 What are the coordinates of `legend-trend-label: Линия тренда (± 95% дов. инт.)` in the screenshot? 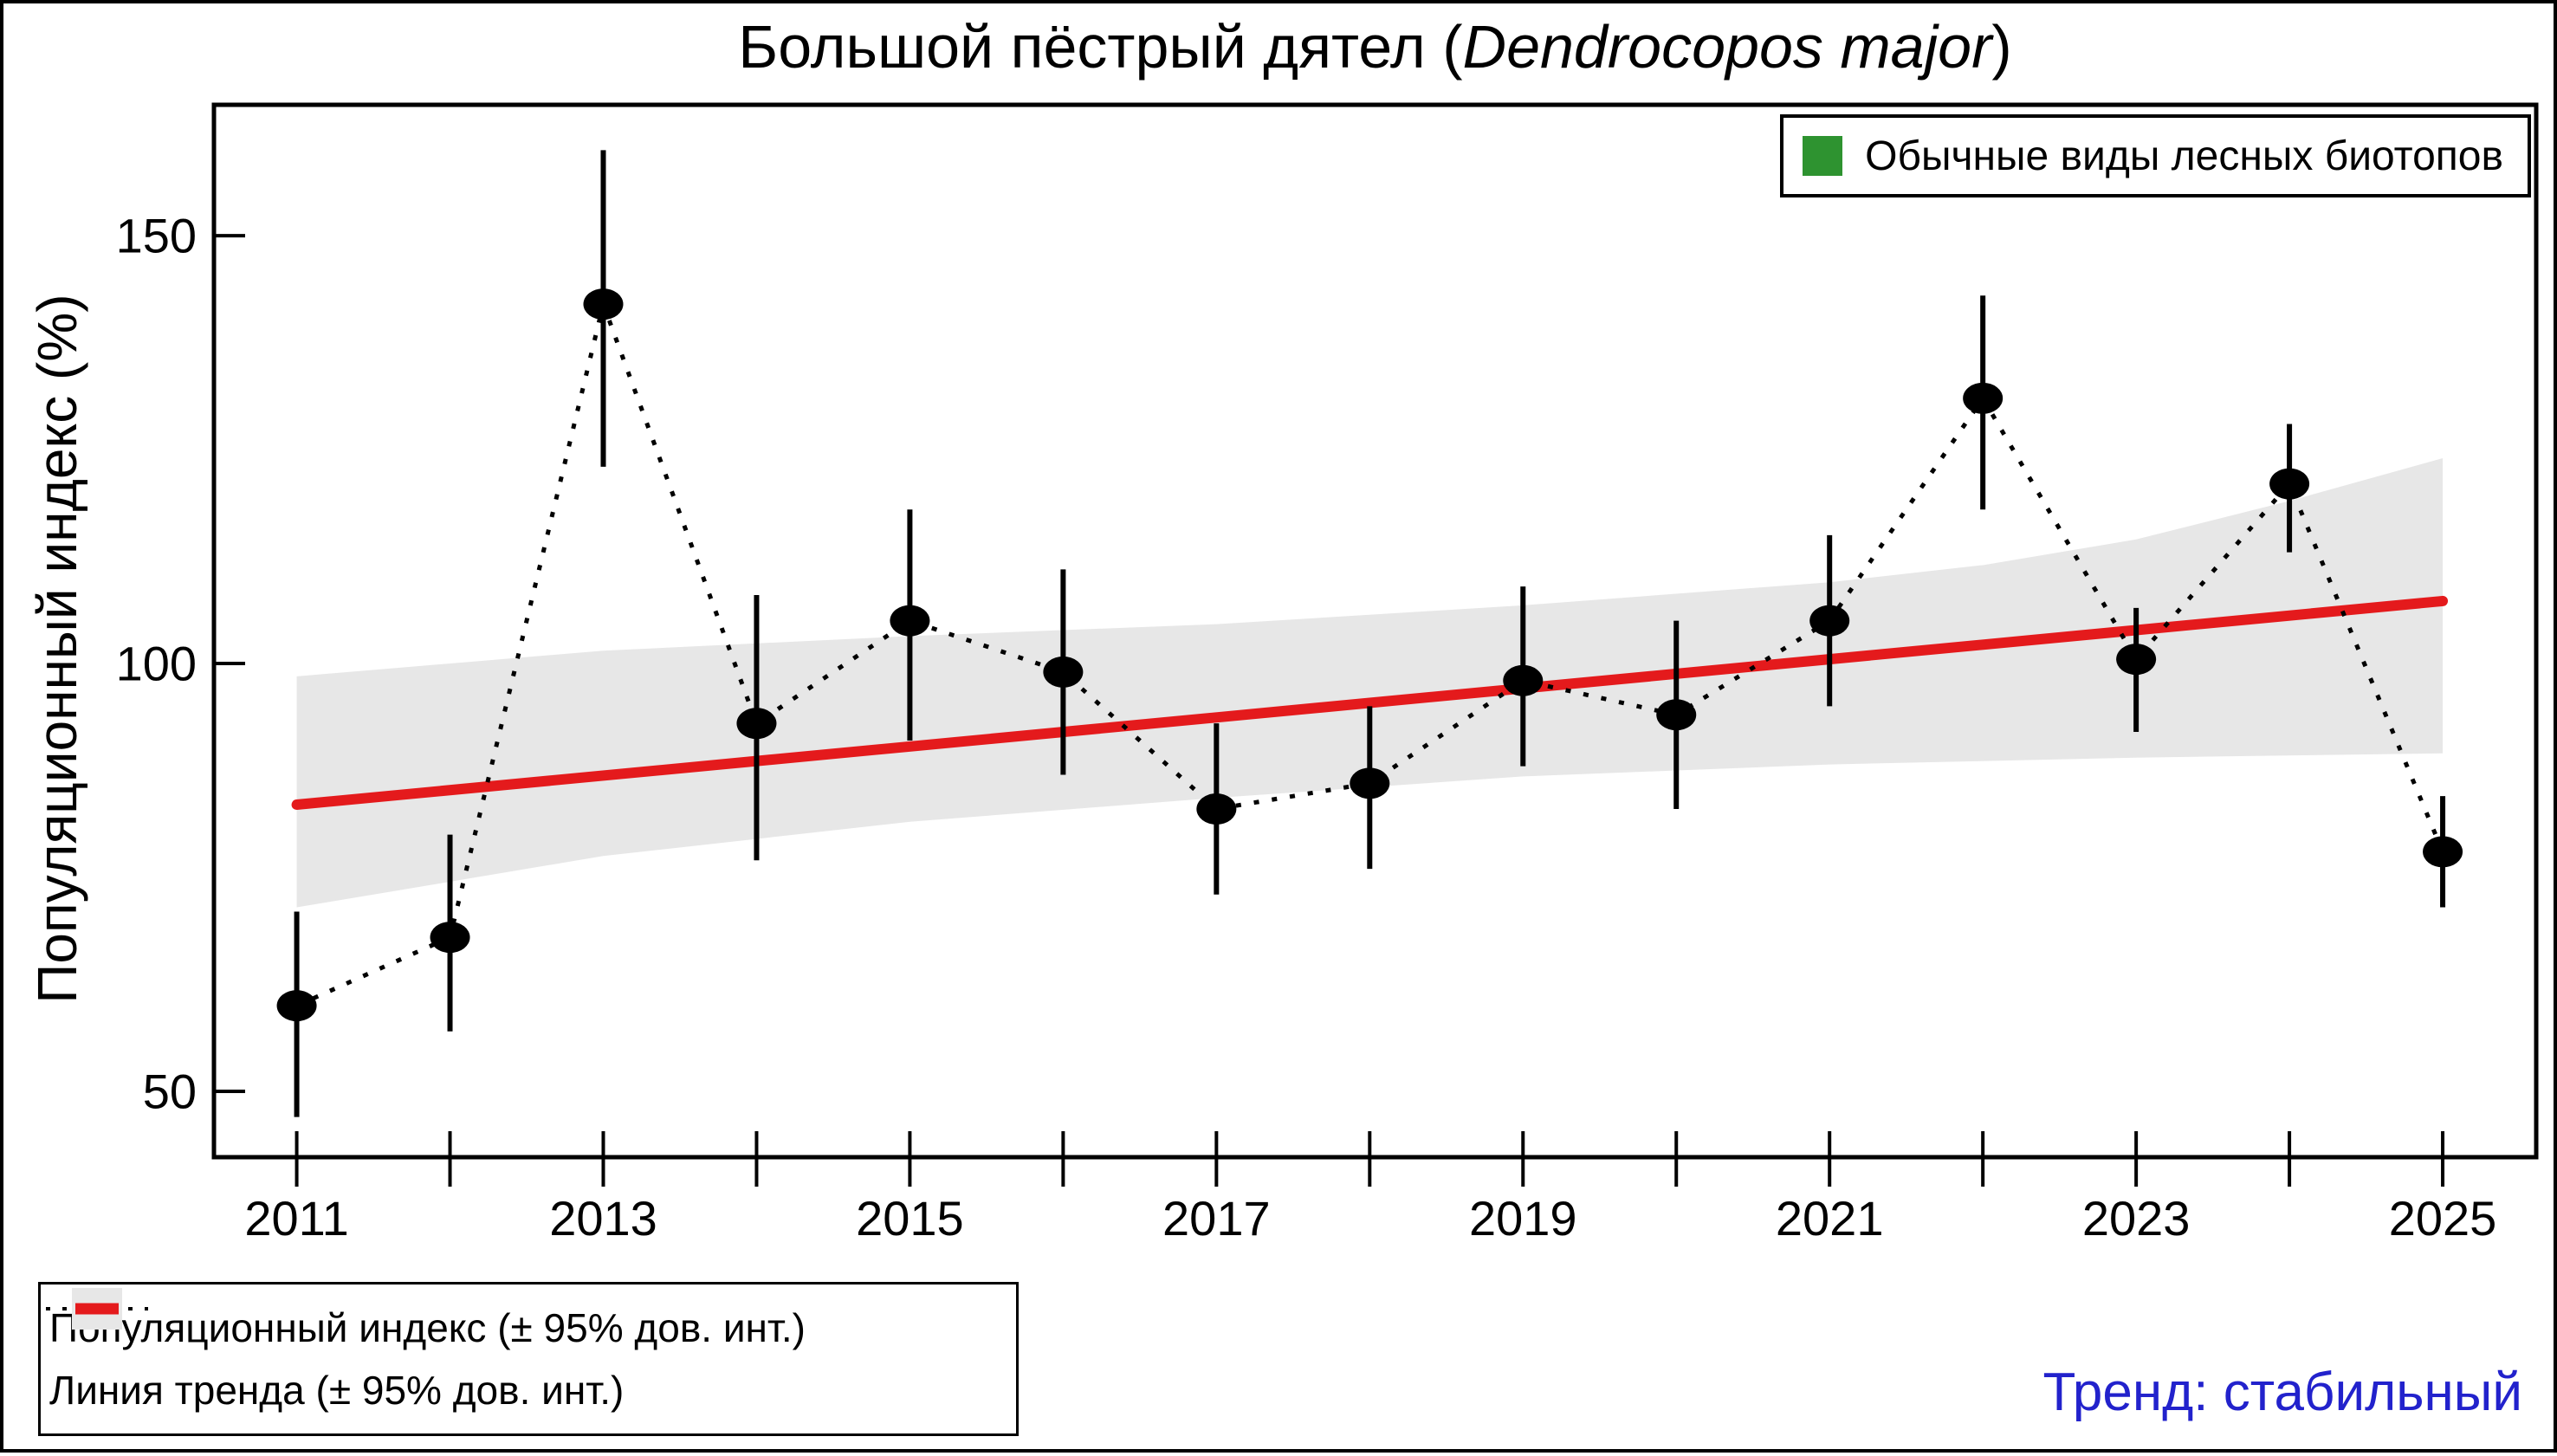 It's located at (337, 1390).